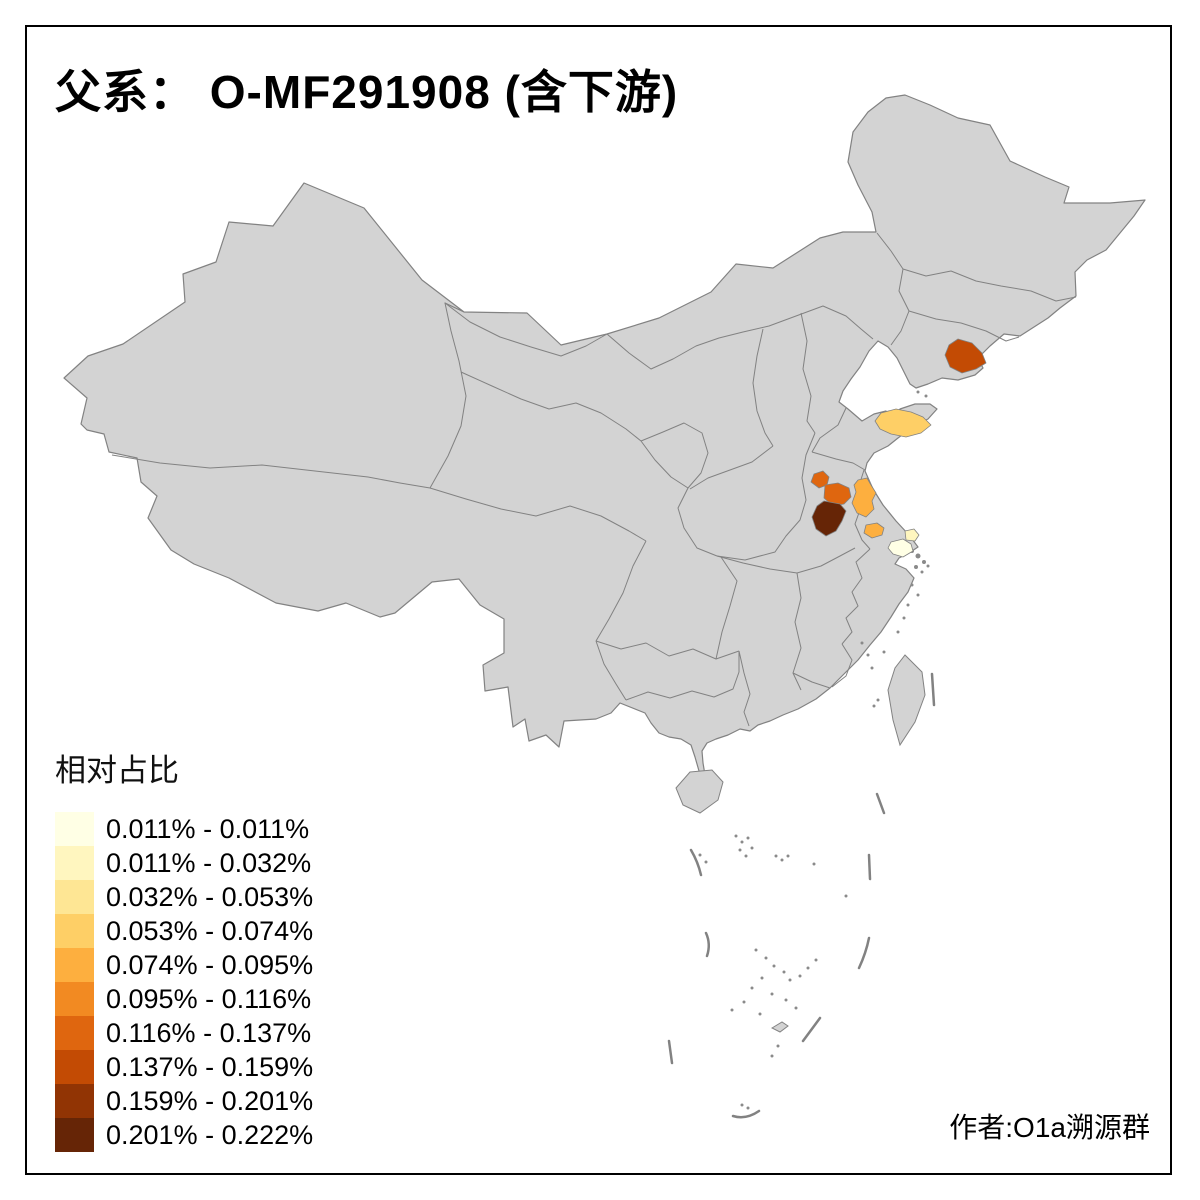 Image resolution: width=1200 pixels, height=1200 pixels. What do you see at coordinates (1049, 1127) in the screenshot?
I see `author-credit: 作者:O1a溯源群` at bounding box center [1049, 1127].